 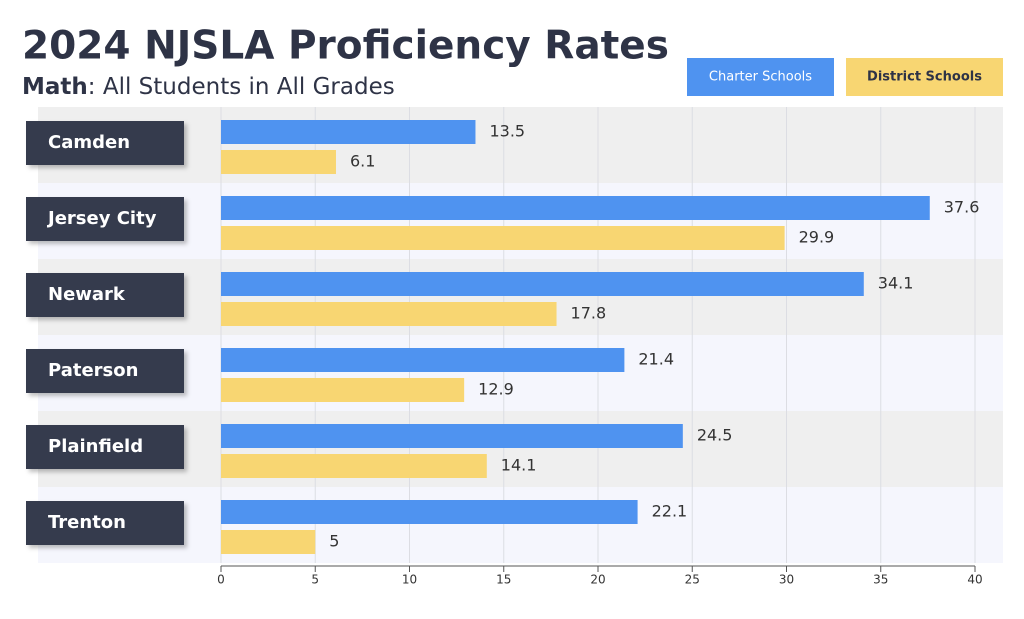 What do you see at coordinates (670, 511) in the screenshot?
I see `value-label: 22.1` at bounding box center [670, 511].